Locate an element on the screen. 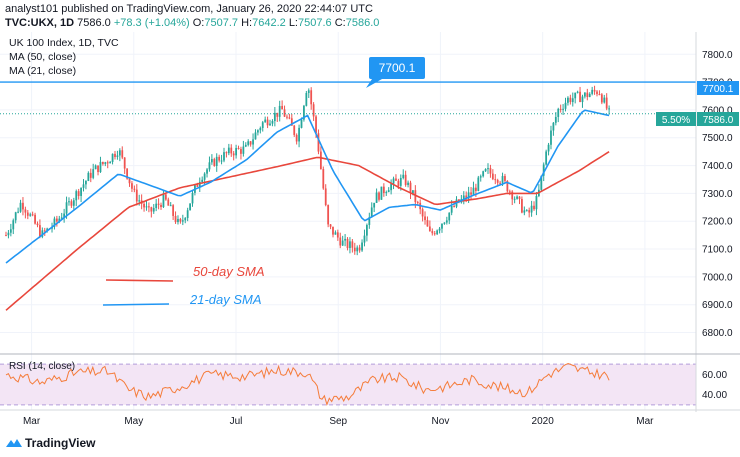 The height and width of the screenshot is (457, 740). legend-ma21: MA (21, close) is located at coordinates (42, 71).